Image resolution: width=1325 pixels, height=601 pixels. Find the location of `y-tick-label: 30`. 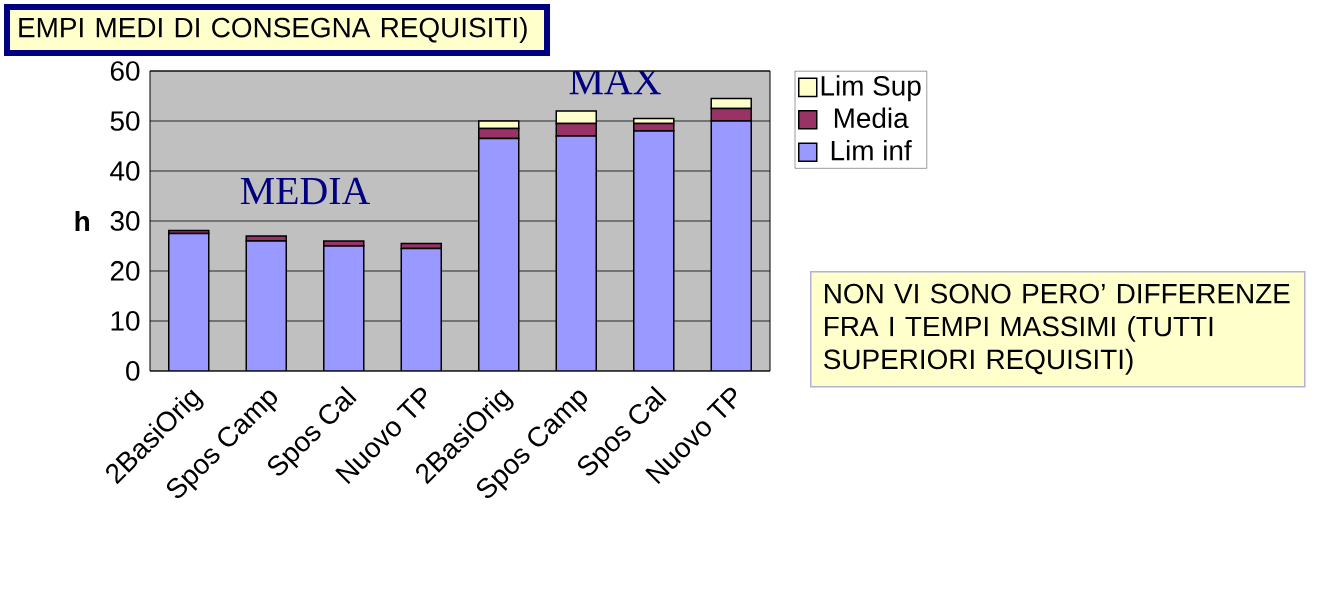

y-tick-label: 30 is located at coordinates (125, 221).